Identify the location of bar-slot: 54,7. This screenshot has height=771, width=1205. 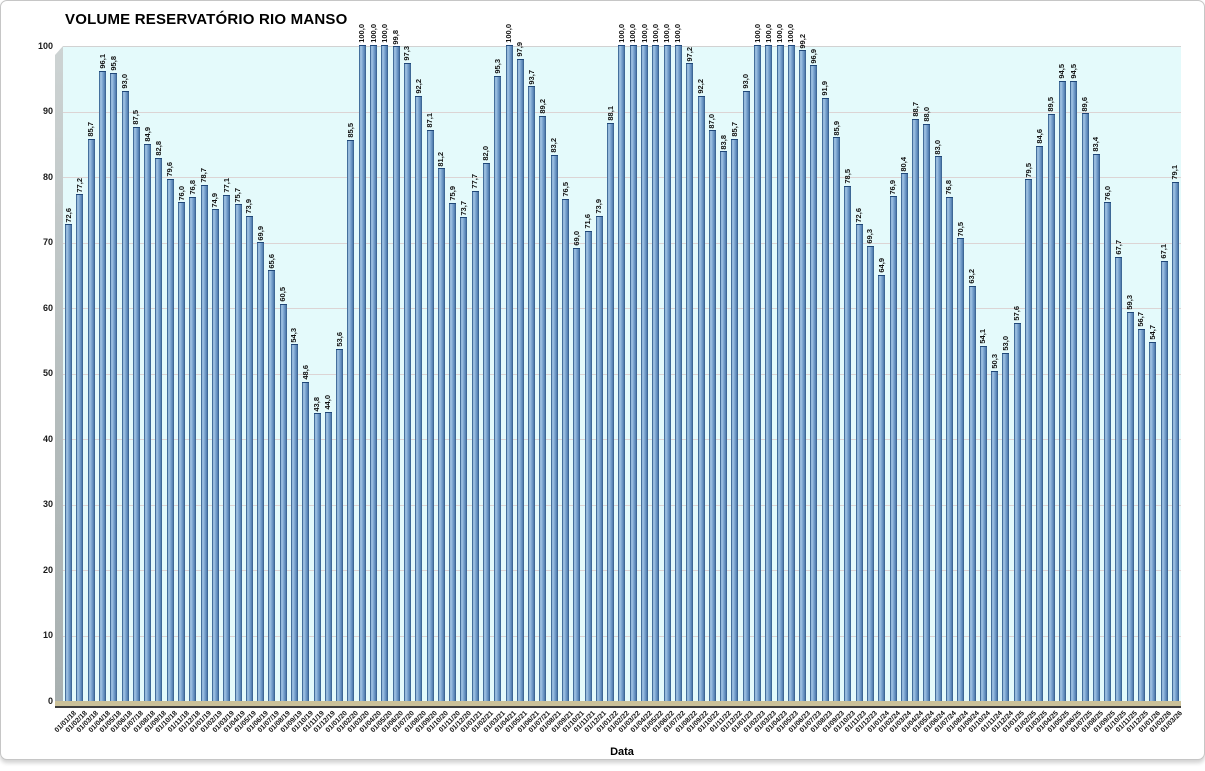
(1152, 373).